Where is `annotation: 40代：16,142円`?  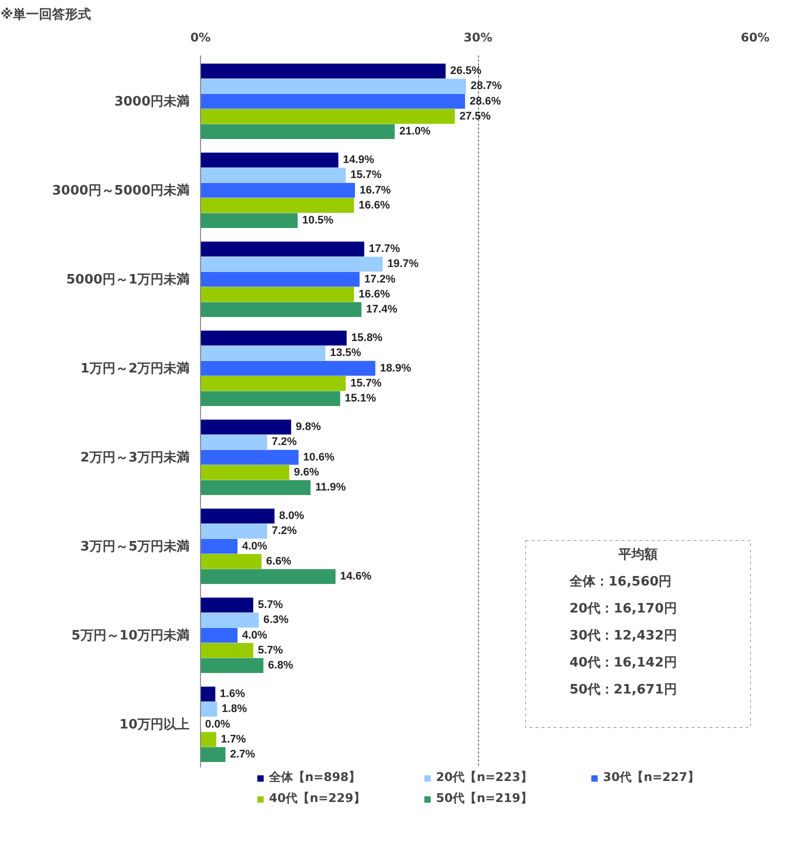 annotation: 40代：16,142円 is located at coordinates (623, 663).